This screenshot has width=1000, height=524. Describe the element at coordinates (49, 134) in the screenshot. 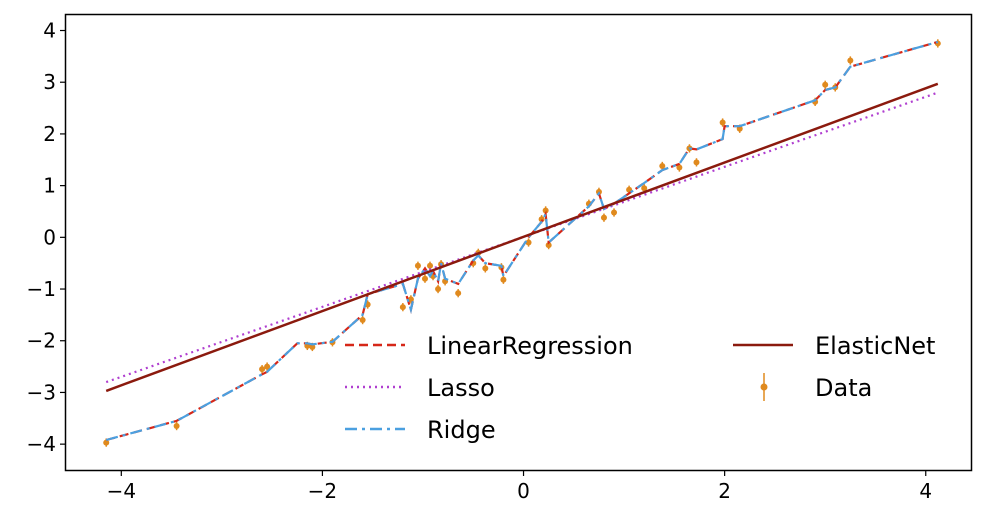

I see `y-tick-label: 2` at that location.